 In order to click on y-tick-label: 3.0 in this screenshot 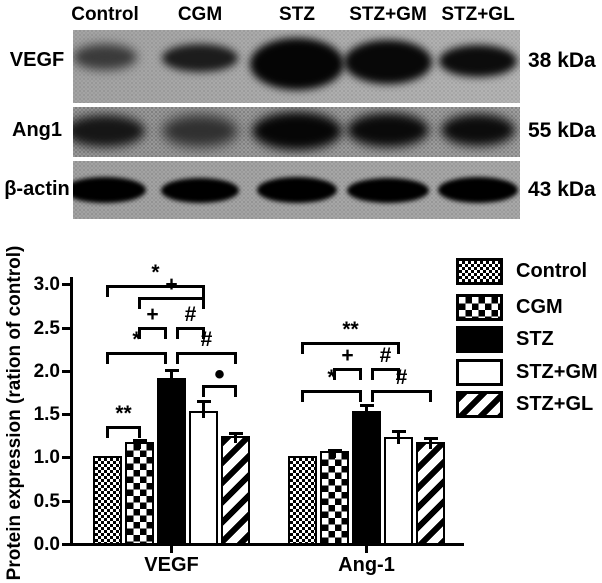, I will do `click(46, 285)`.